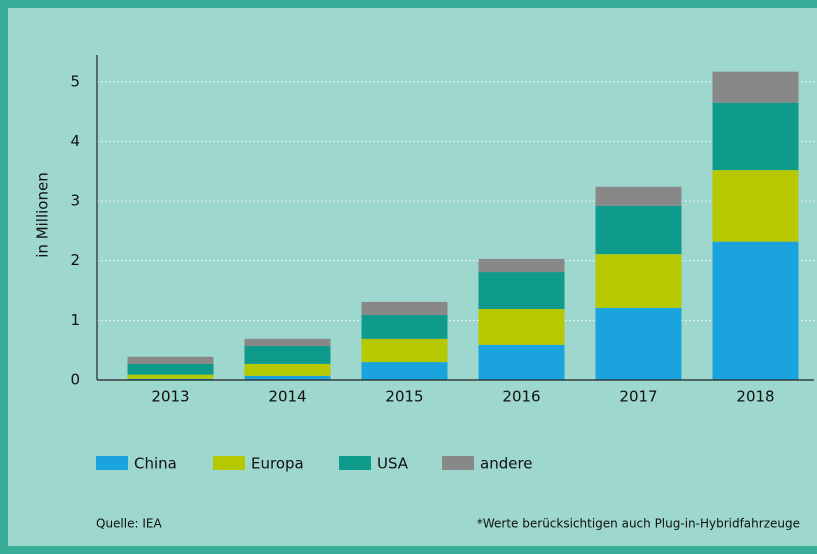 Image resolution: width=817 pixels, height=554 pixels. Describe the element at coordinates (506, 464) in the screenshot. I see `legend-label: andere` at that location.